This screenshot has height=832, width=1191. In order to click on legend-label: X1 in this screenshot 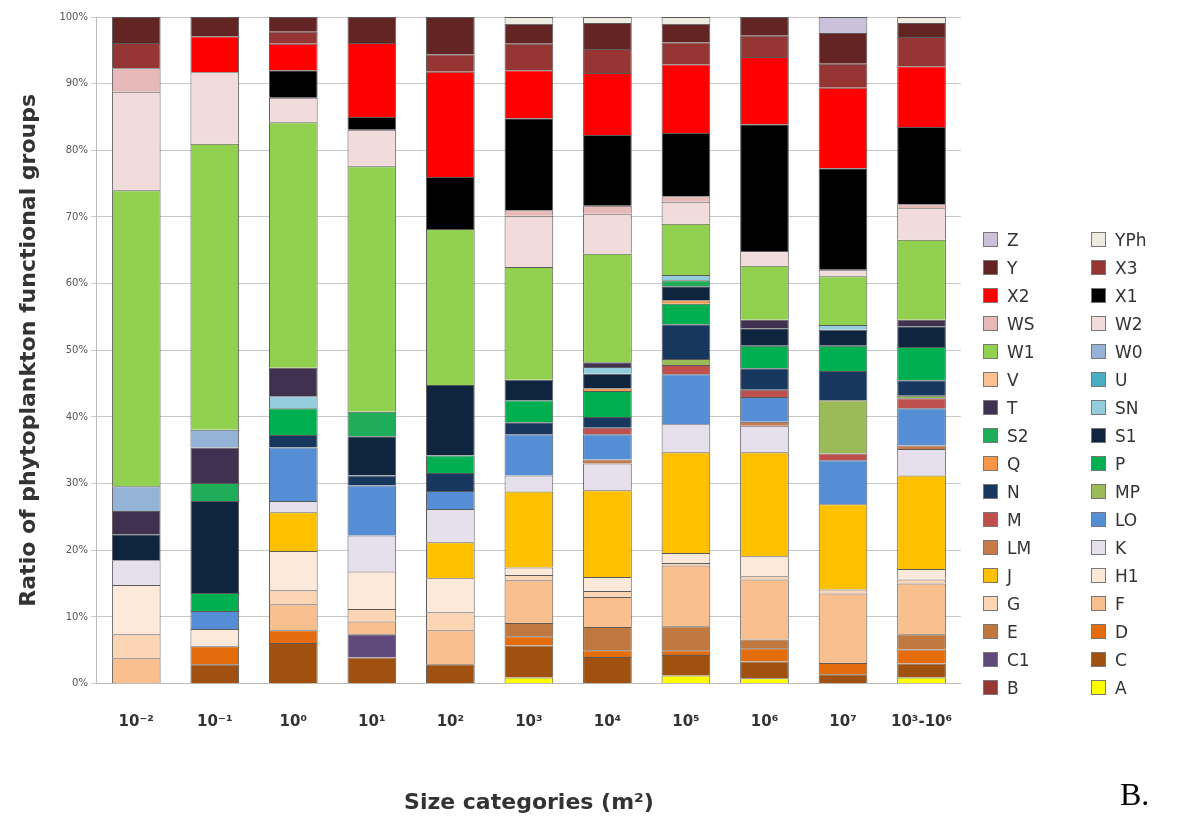, I will do `click(1126, 295)`.